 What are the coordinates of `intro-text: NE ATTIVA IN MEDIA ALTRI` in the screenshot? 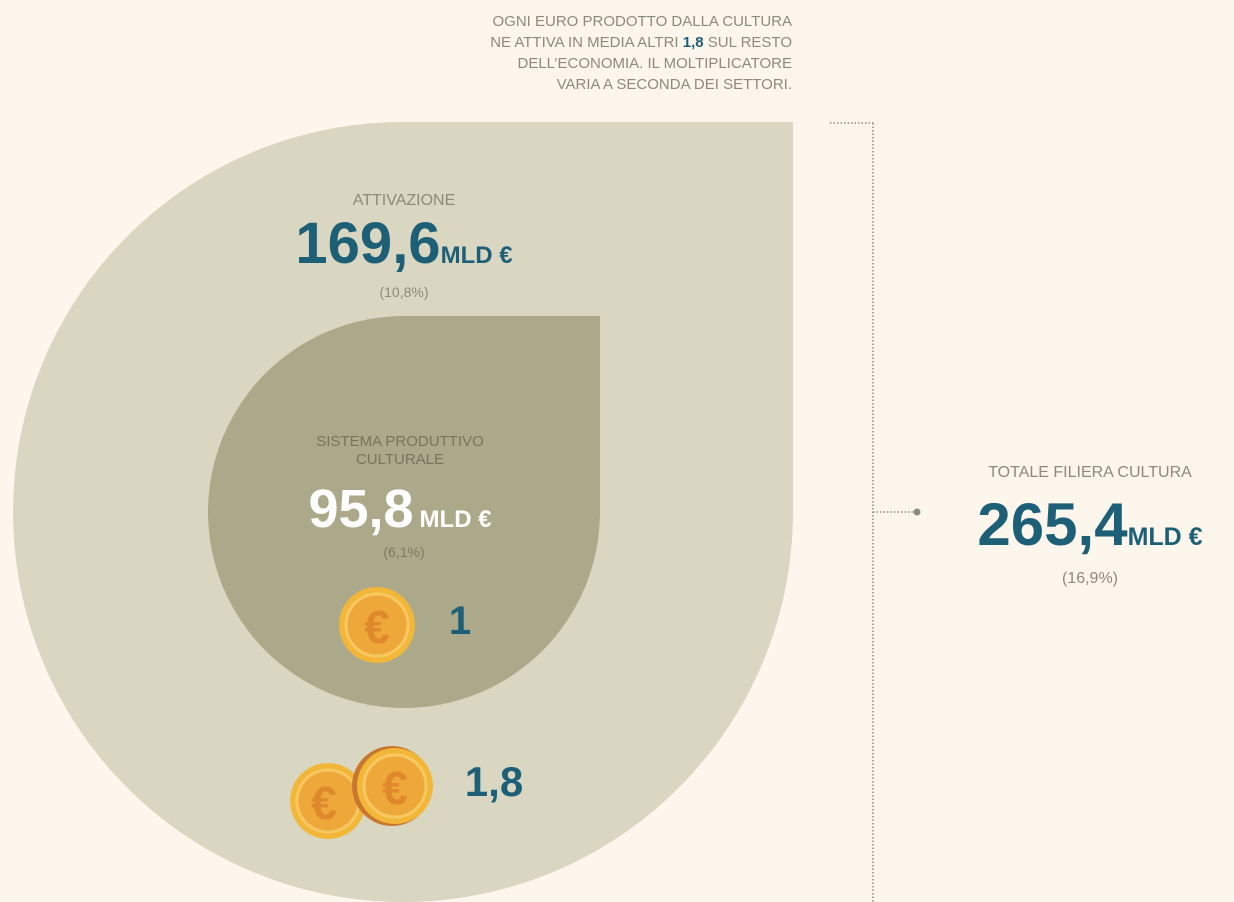 It's located at (584, 42).